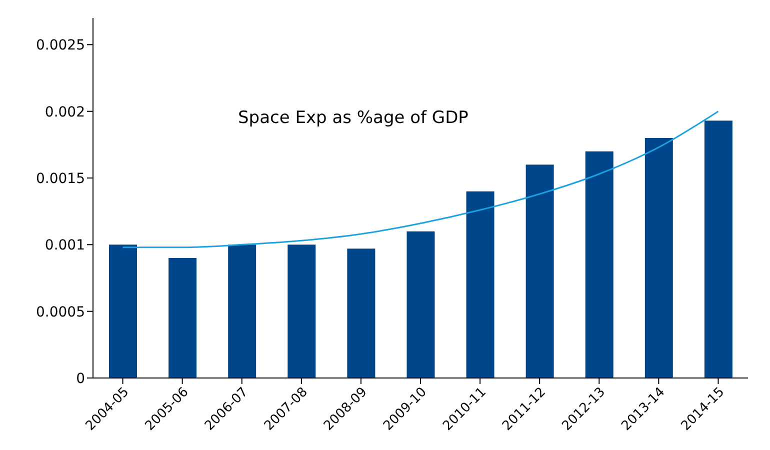  What do you see at coordinates (64, 112) in the screenshot?
I see `y-tick-label: 0.002` at bounding box center [64, 112].